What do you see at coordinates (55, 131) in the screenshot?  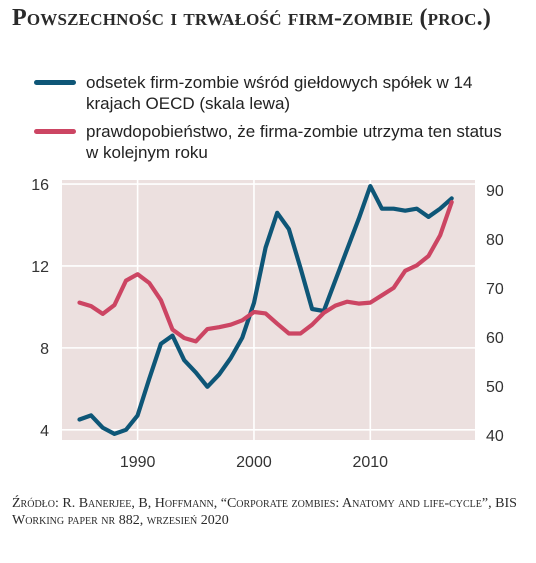 I see `legend-swatch-persistence-probability` at bounding box center [55, 131].